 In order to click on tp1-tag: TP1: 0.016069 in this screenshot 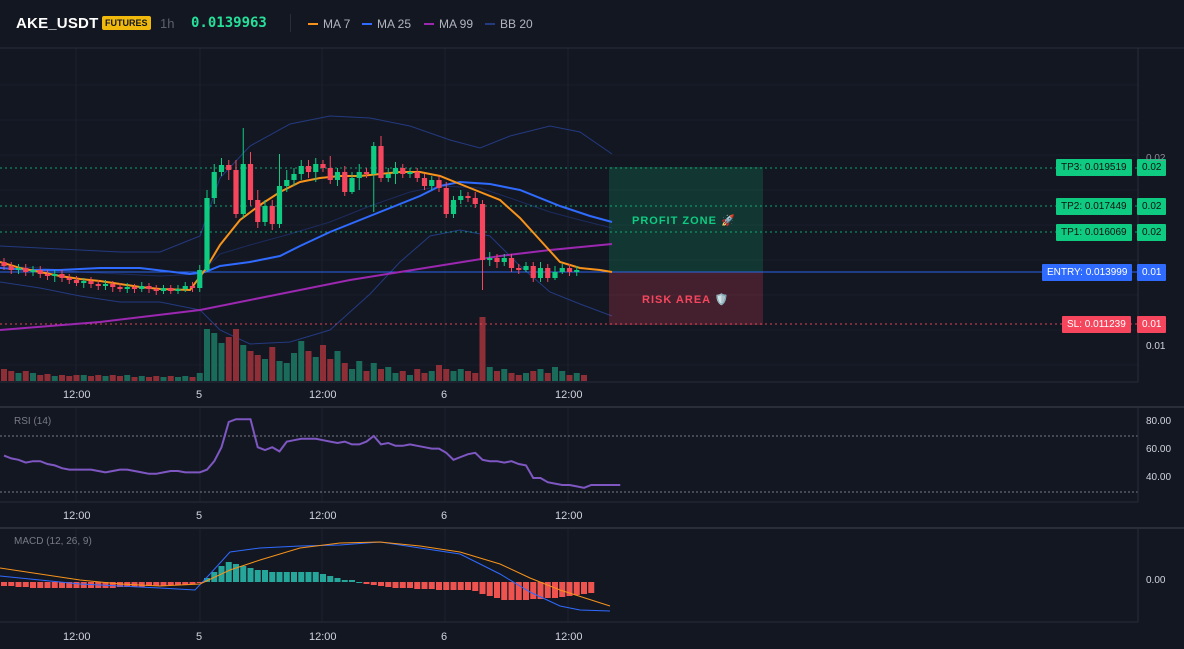, I will do `click(1094, 232)`.